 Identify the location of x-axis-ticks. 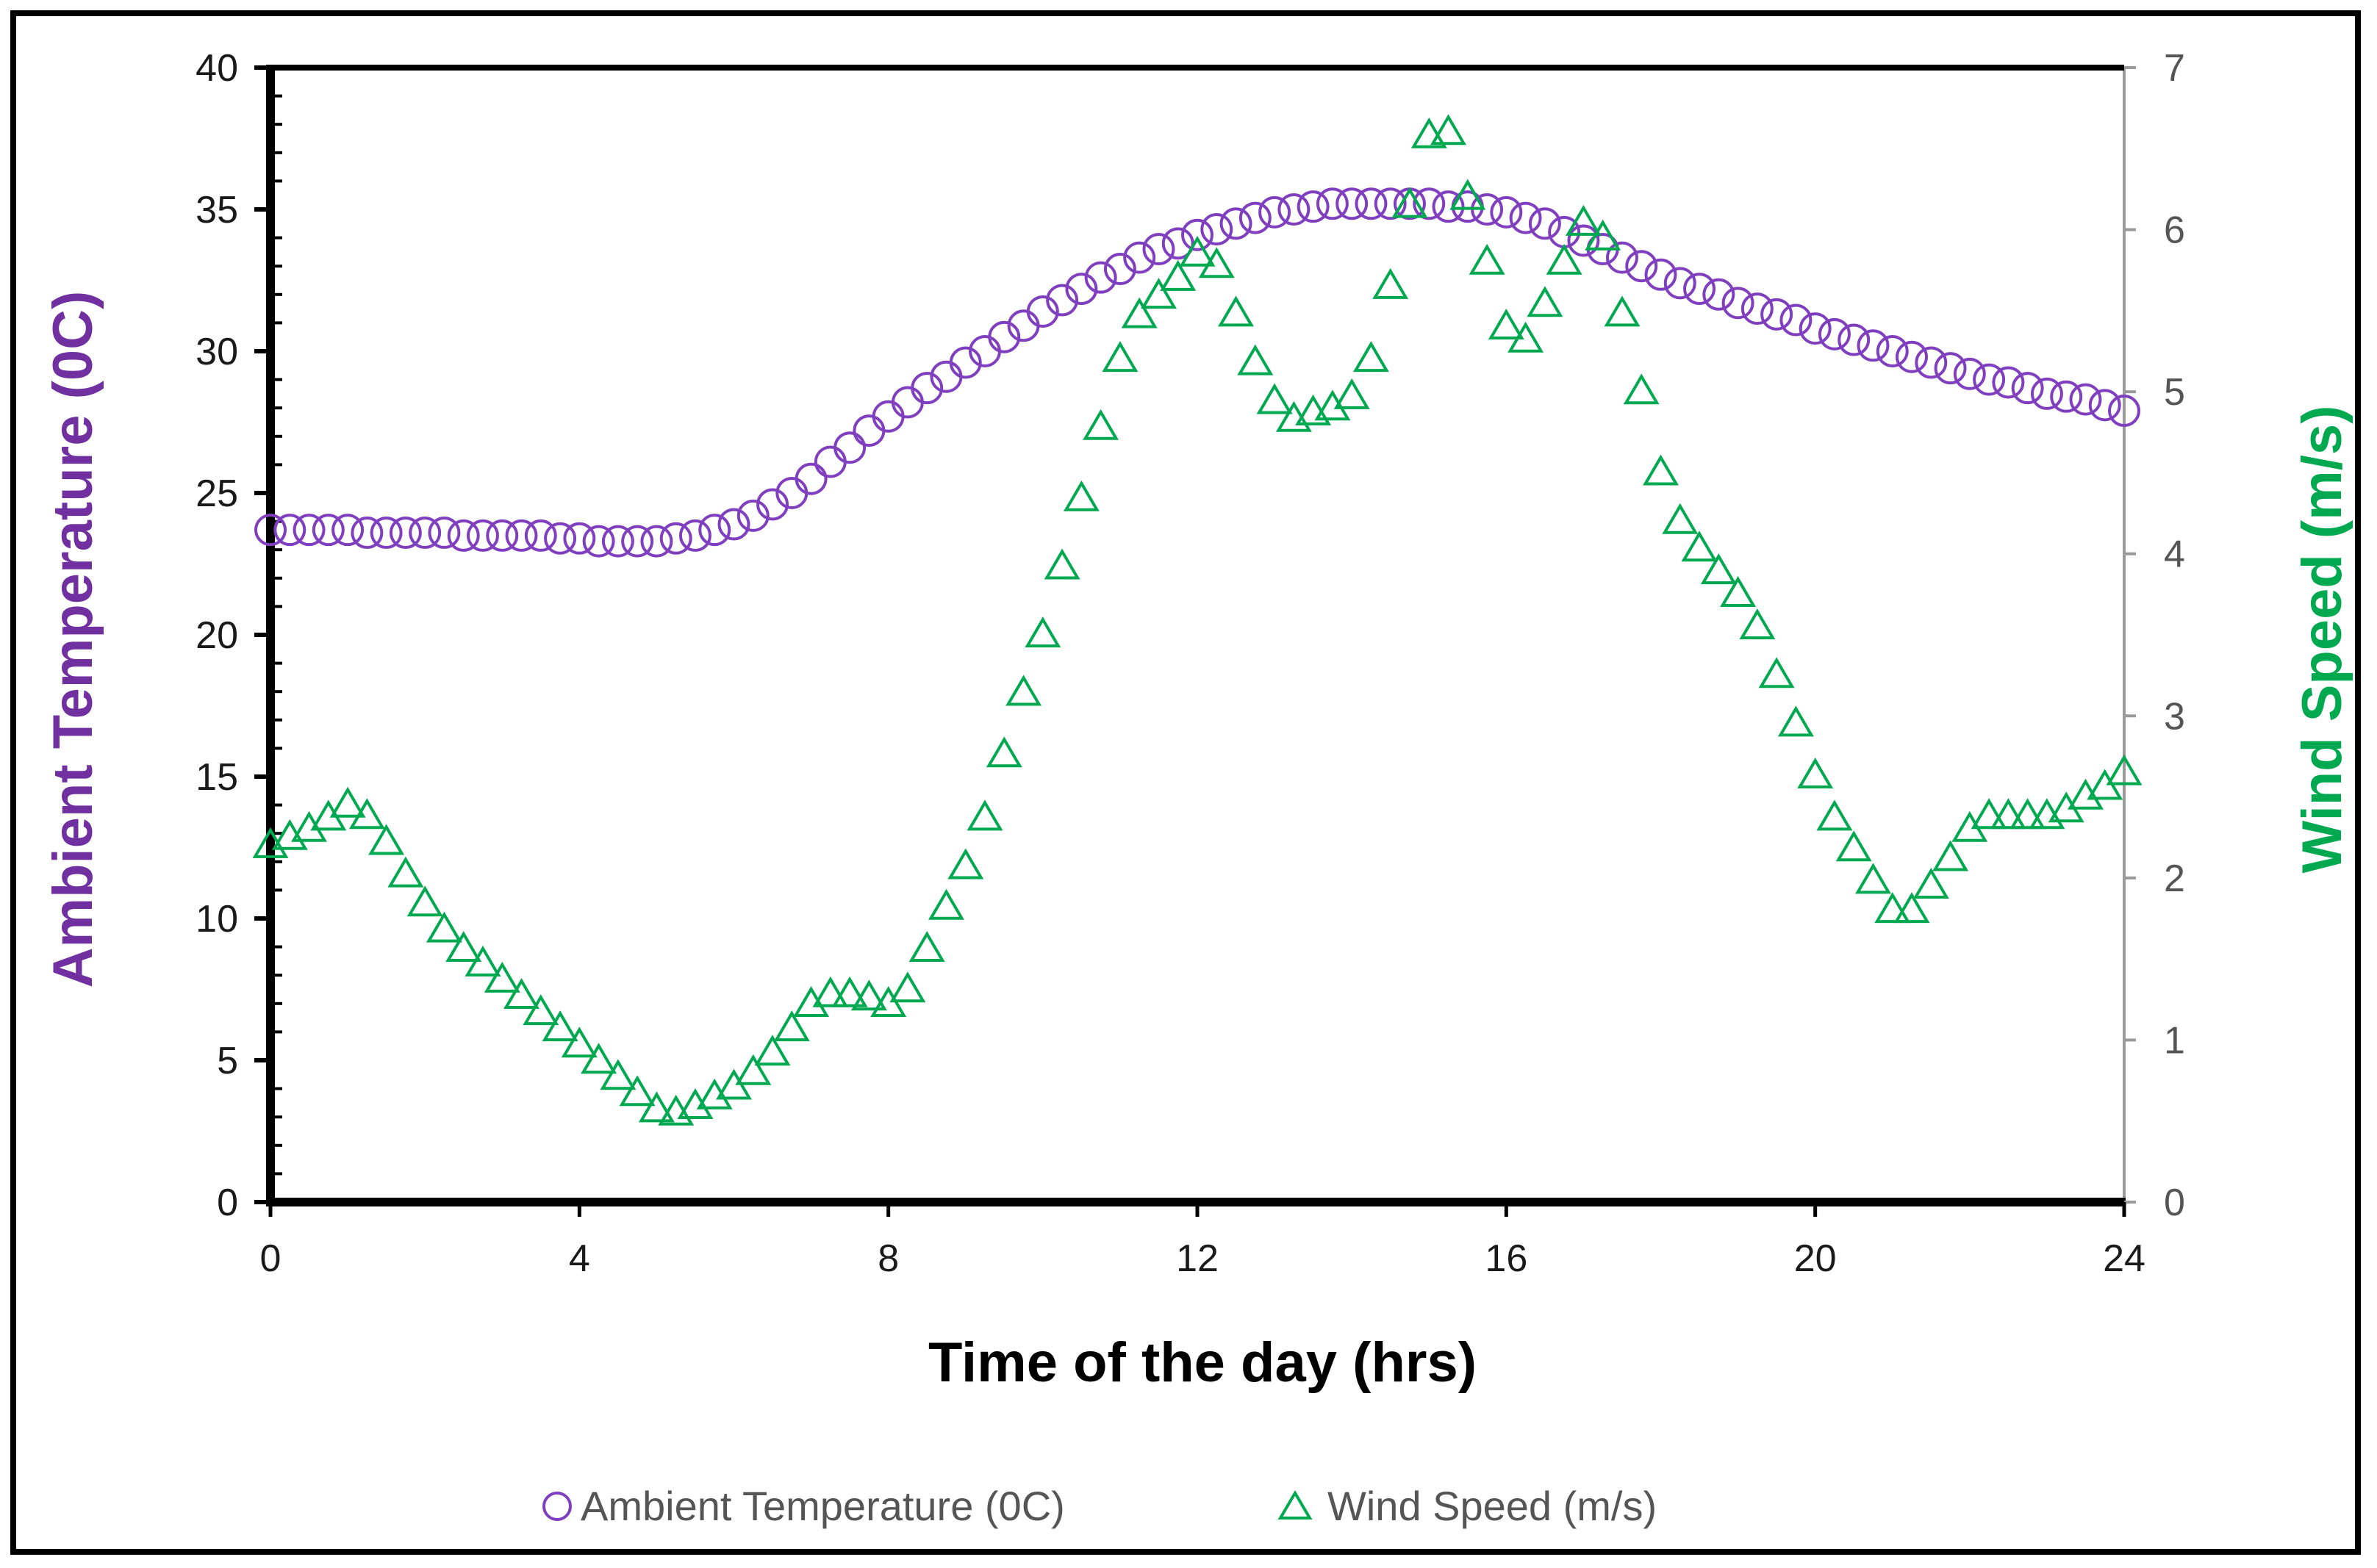
(1197, 1209).